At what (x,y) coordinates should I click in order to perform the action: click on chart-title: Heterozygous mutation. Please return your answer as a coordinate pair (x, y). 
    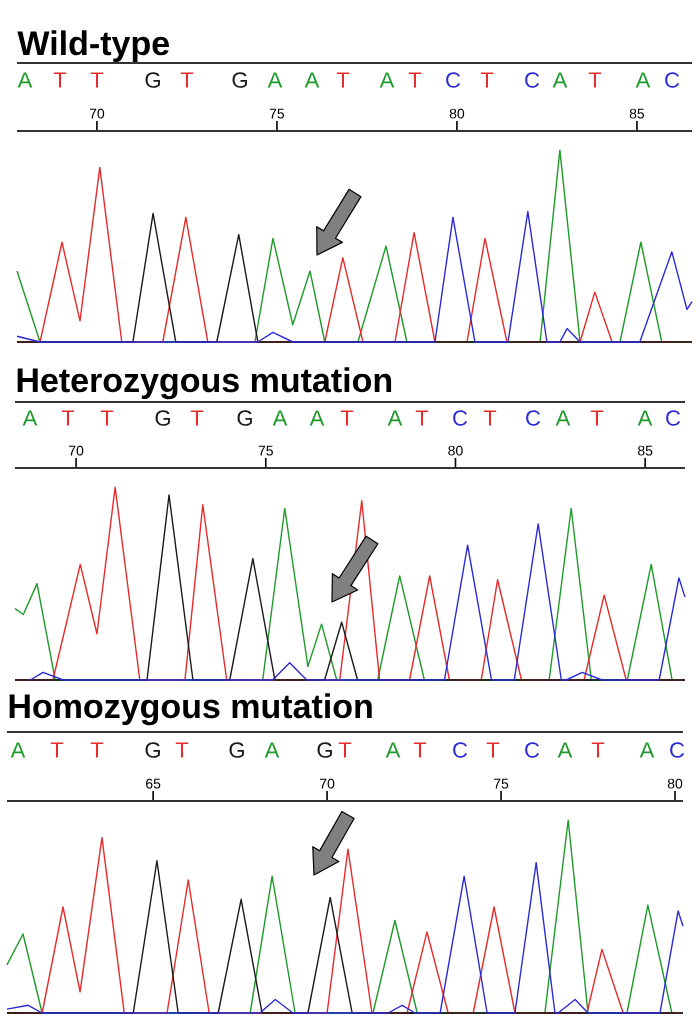
    Looking at the image, I should click on (204, 383).